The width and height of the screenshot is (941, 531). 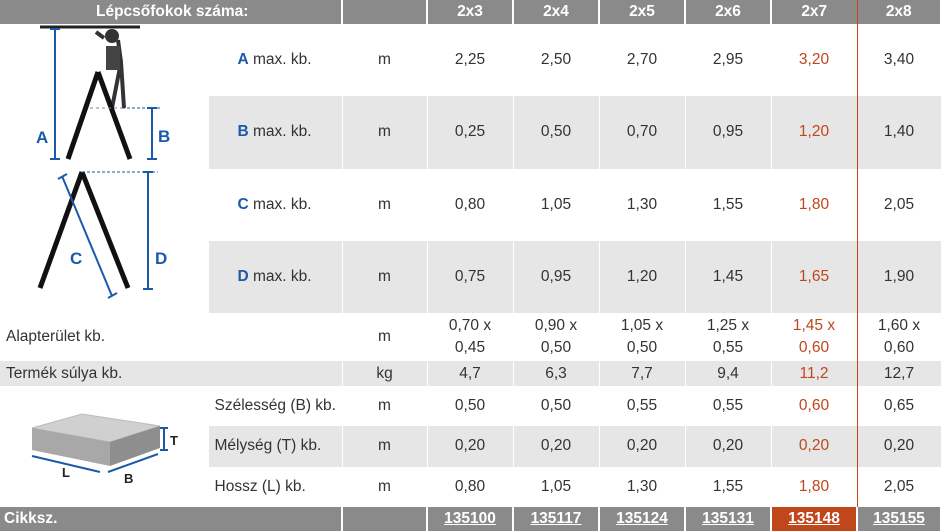 What do you see at coordinates (275, 60) in the screenshot?
I see `row-label: A max. kb.` at bounding box center [275, 60].